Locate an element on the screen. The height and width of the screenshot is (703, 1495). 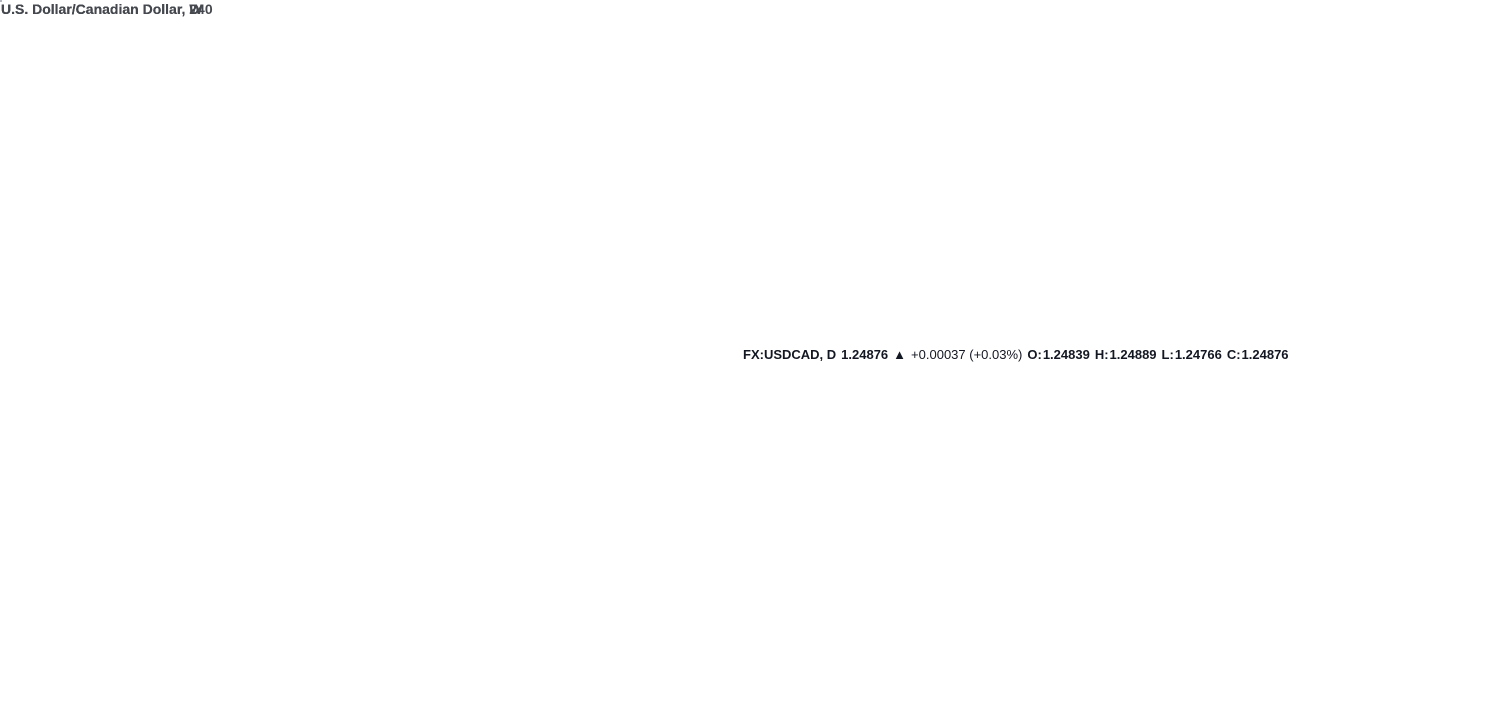
status-change: +0.00037 (+0.03%) is located at coordinates (967, 354).